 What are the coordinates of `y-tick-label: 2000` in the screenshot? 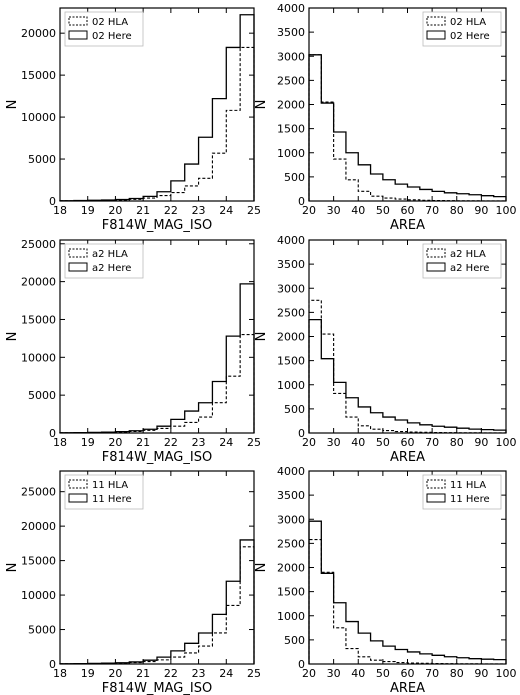 It's located at (291, 337).